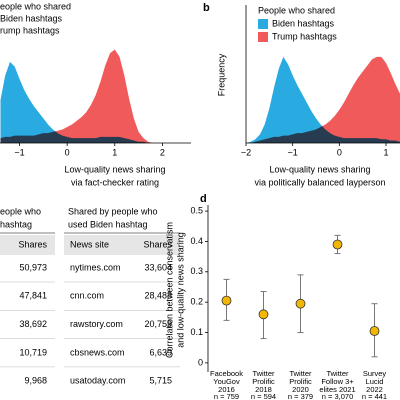 This screenshot has width=400, height=400. What do you see at coordinates (196, 241) in the screenshot?
I see `y-tick-label: 0.4` at bounding box center [196, 241].